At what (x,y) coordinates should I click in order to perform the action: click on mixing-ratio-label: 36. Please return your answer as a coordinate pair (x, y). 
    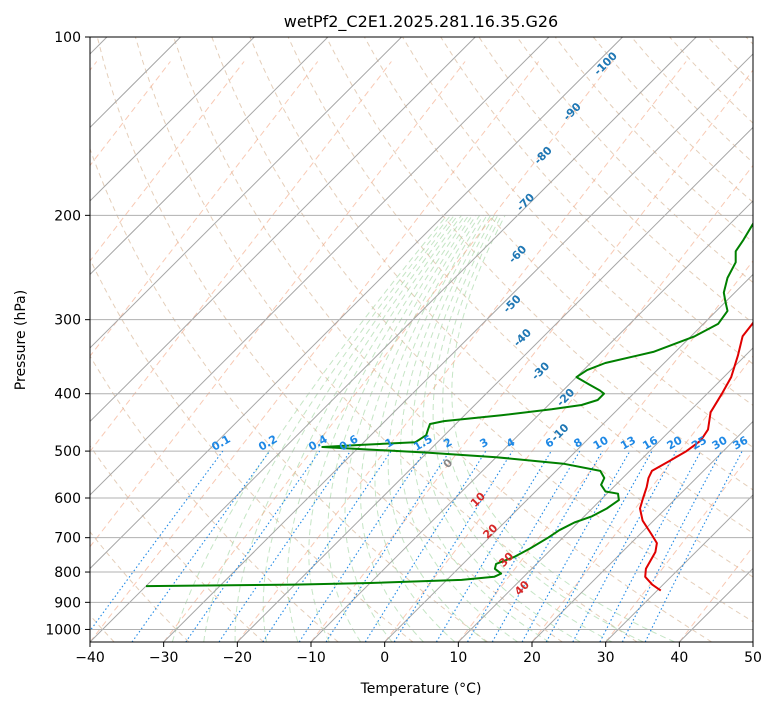
    Looking at the image, I should click on (741, 442).